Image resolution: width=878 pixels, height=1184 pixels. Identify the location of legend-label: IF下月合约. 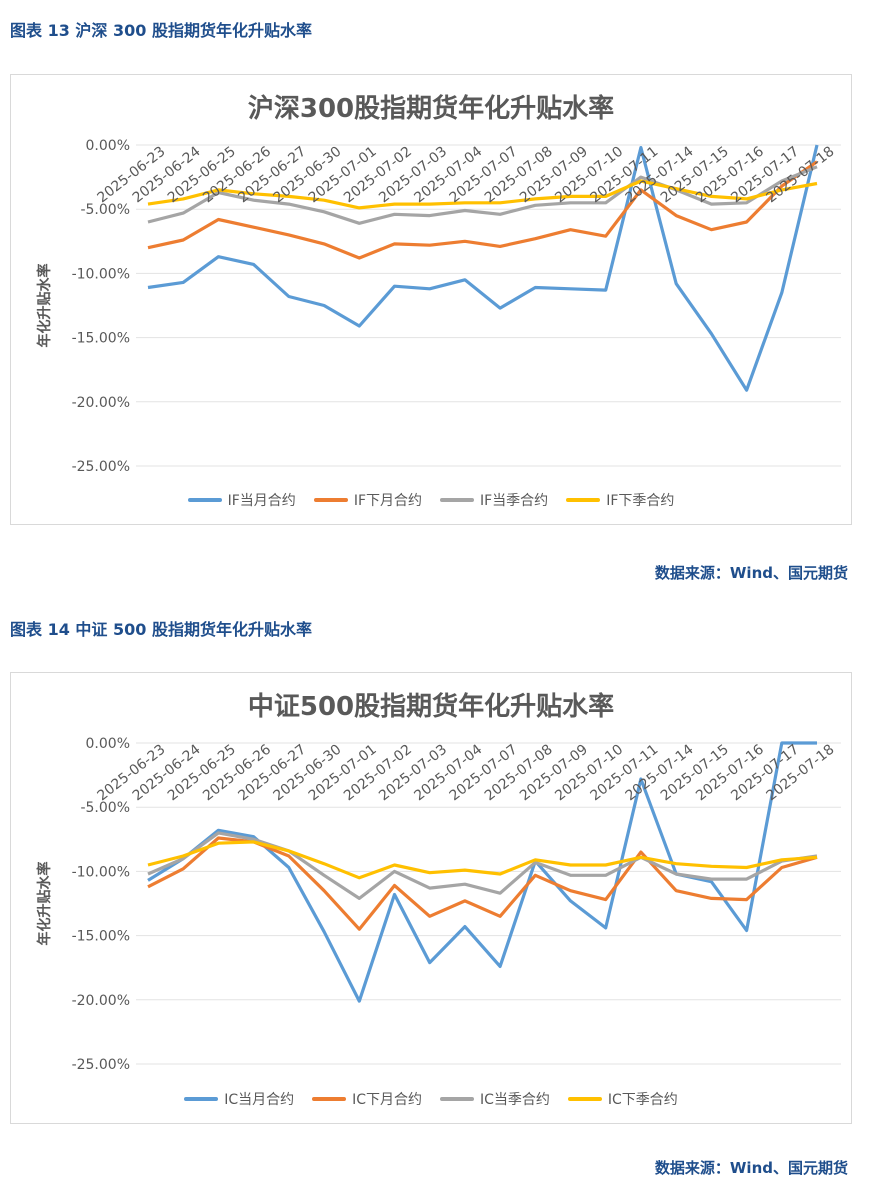
(387, 501).